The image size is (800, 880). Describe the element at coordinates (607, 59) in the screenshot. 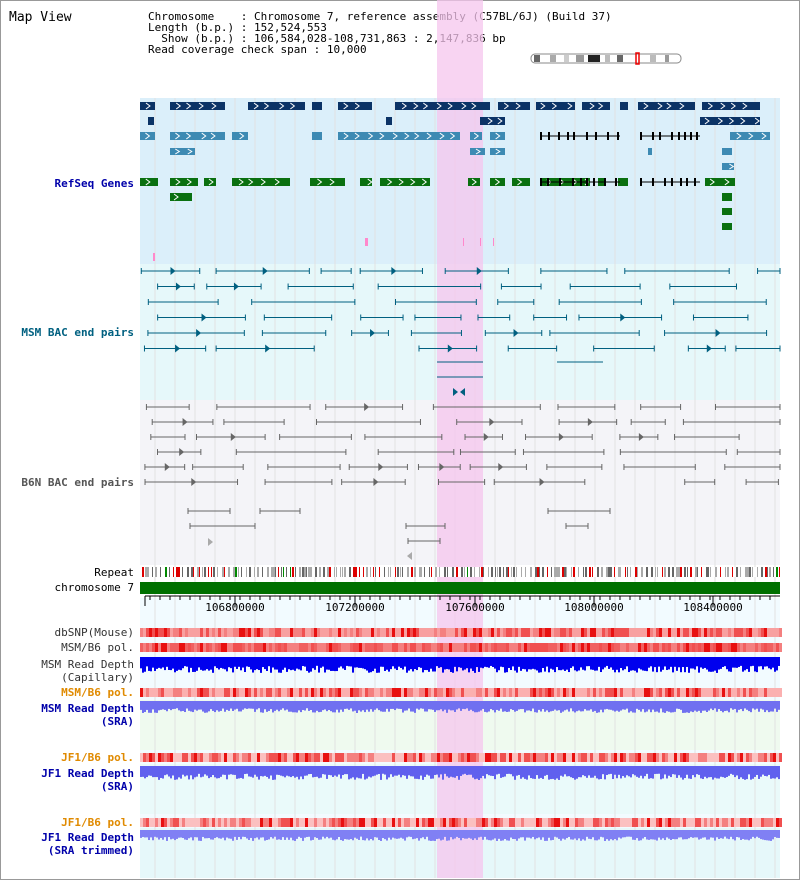

I see `chromosome-ideogram` at that location.